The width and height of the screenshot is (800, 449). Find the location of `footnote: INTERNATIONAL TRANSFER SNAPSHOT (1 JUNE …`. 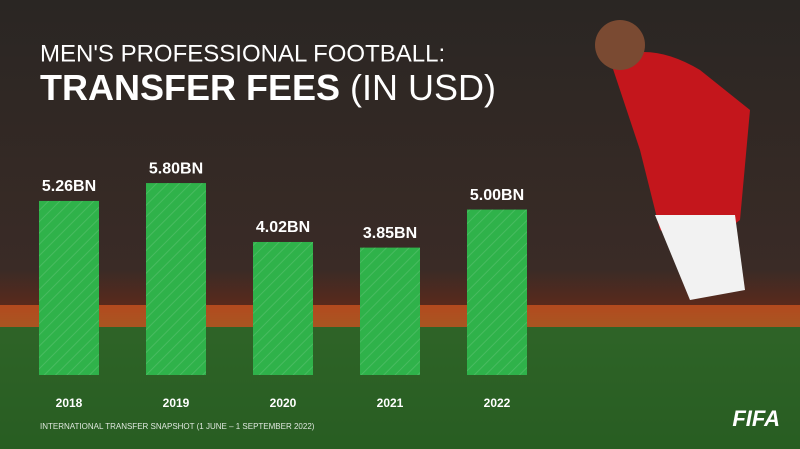

footnote: INTERNATIONAL TRANSFER SNAPSHOT (1 JUNE … is located at coordinates (177, 426).